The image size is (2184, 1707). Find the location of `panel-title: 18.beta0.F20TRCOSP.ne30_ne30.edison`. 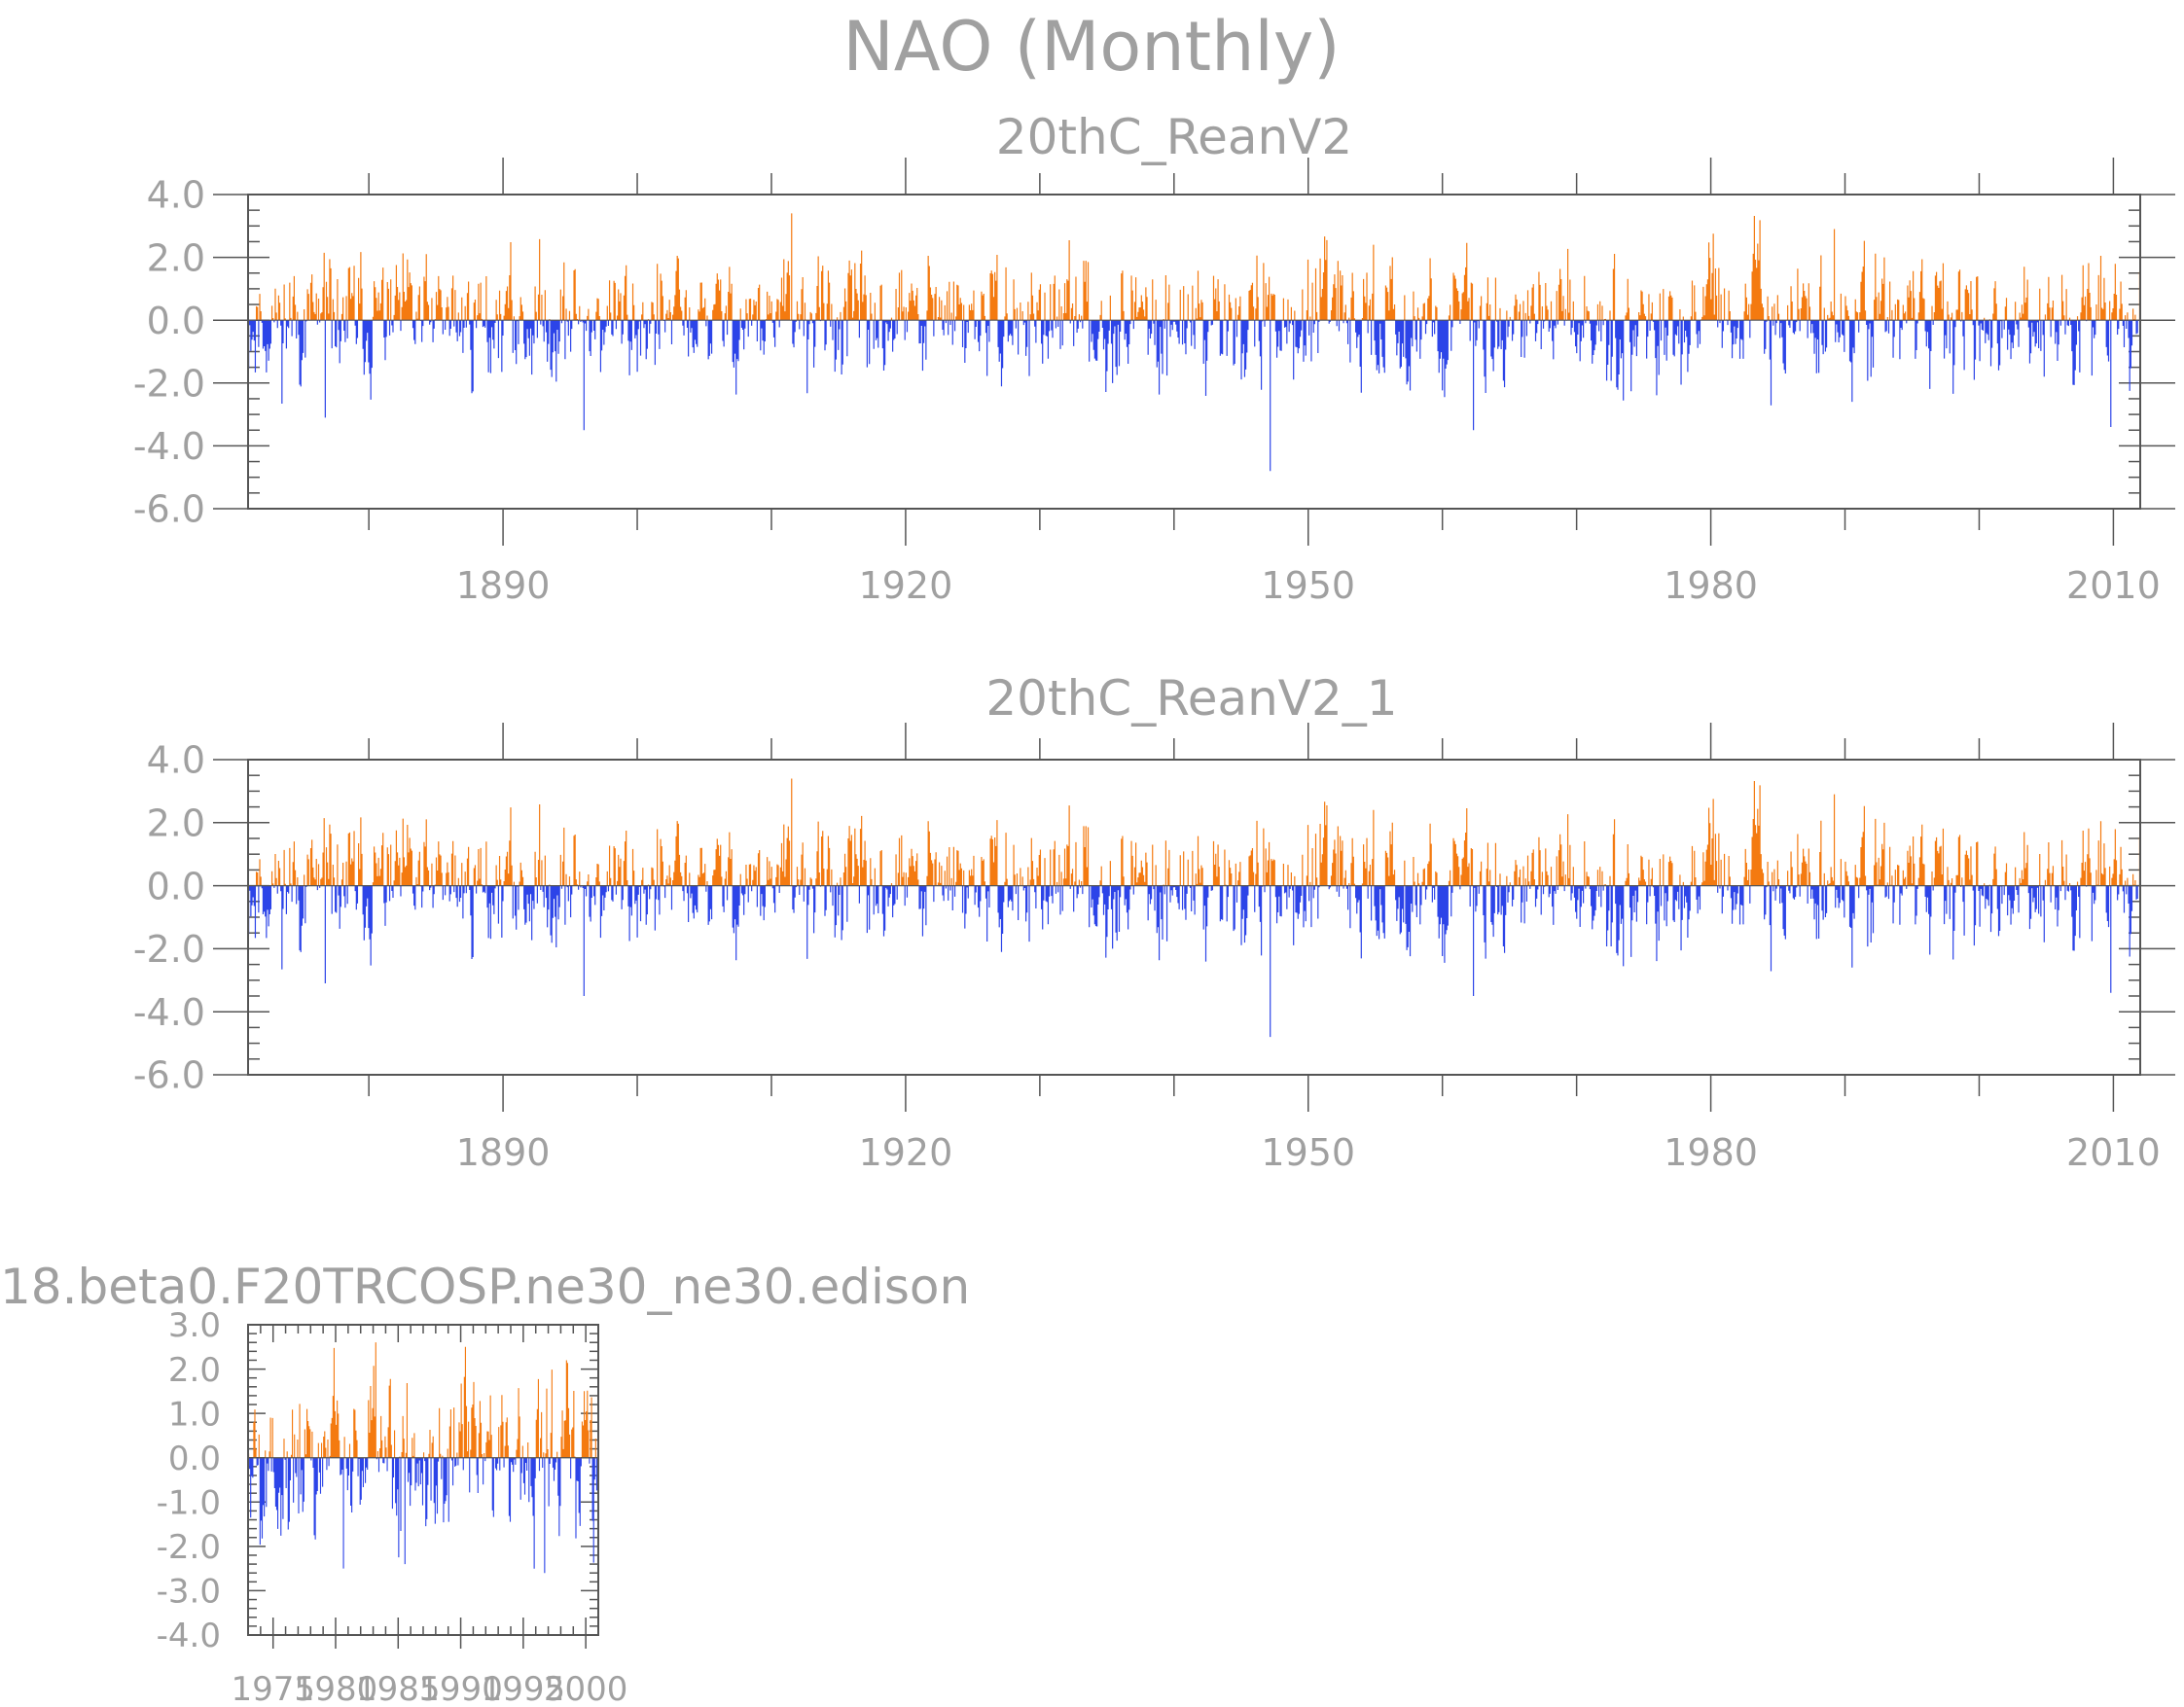

panel-title: 18.beta0.F20TRCOSP.ne30_ne30.edison is located at coordinates (485, 1287).